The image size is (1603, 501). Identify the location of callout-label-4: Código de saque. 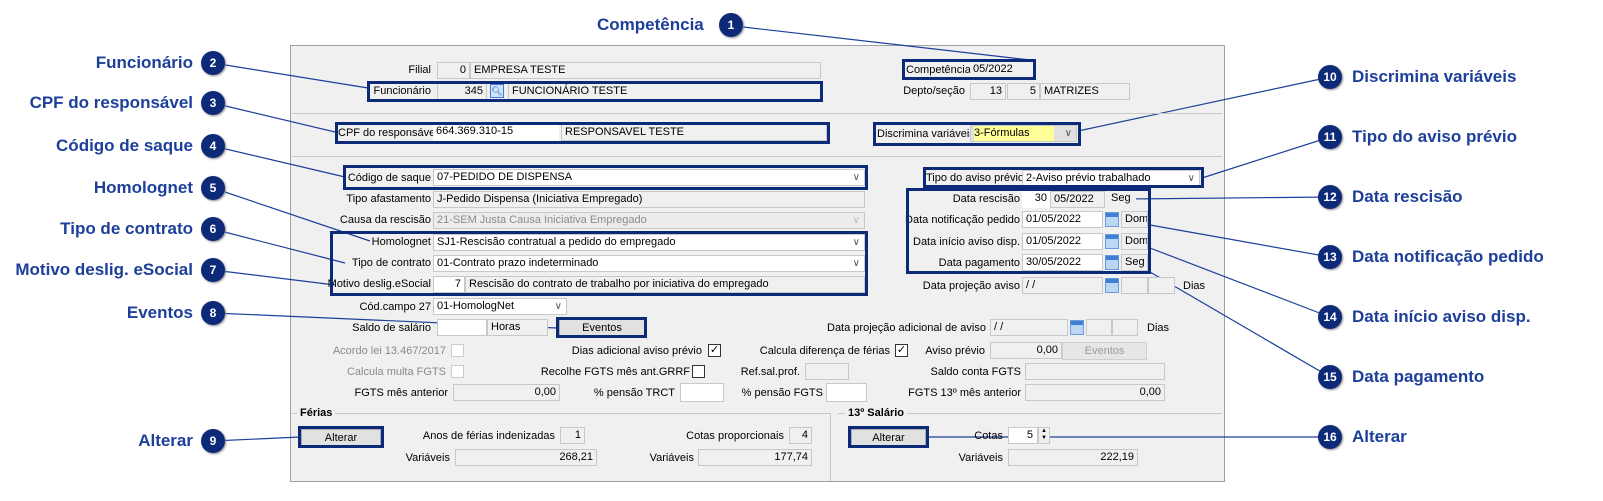
(124, 145).